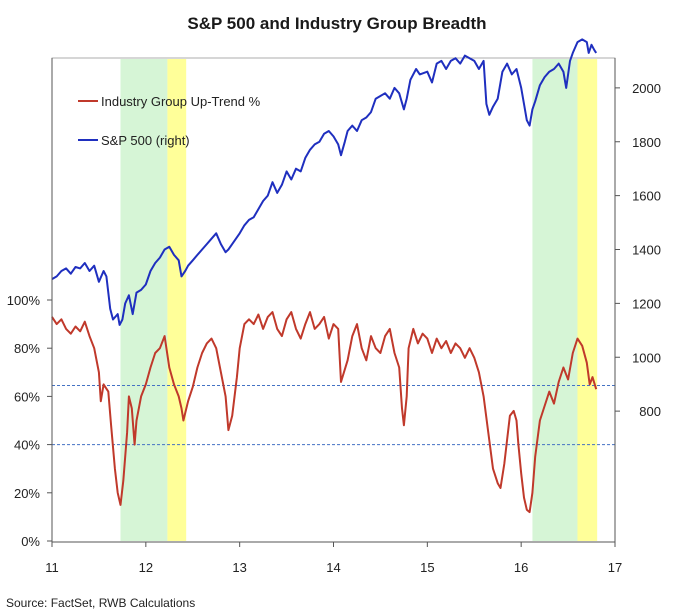 The height and width of the screenshot is (613, 675). I want to click on chart-title: S&P 500 and Industry Group Breadth, so click(336, 23).